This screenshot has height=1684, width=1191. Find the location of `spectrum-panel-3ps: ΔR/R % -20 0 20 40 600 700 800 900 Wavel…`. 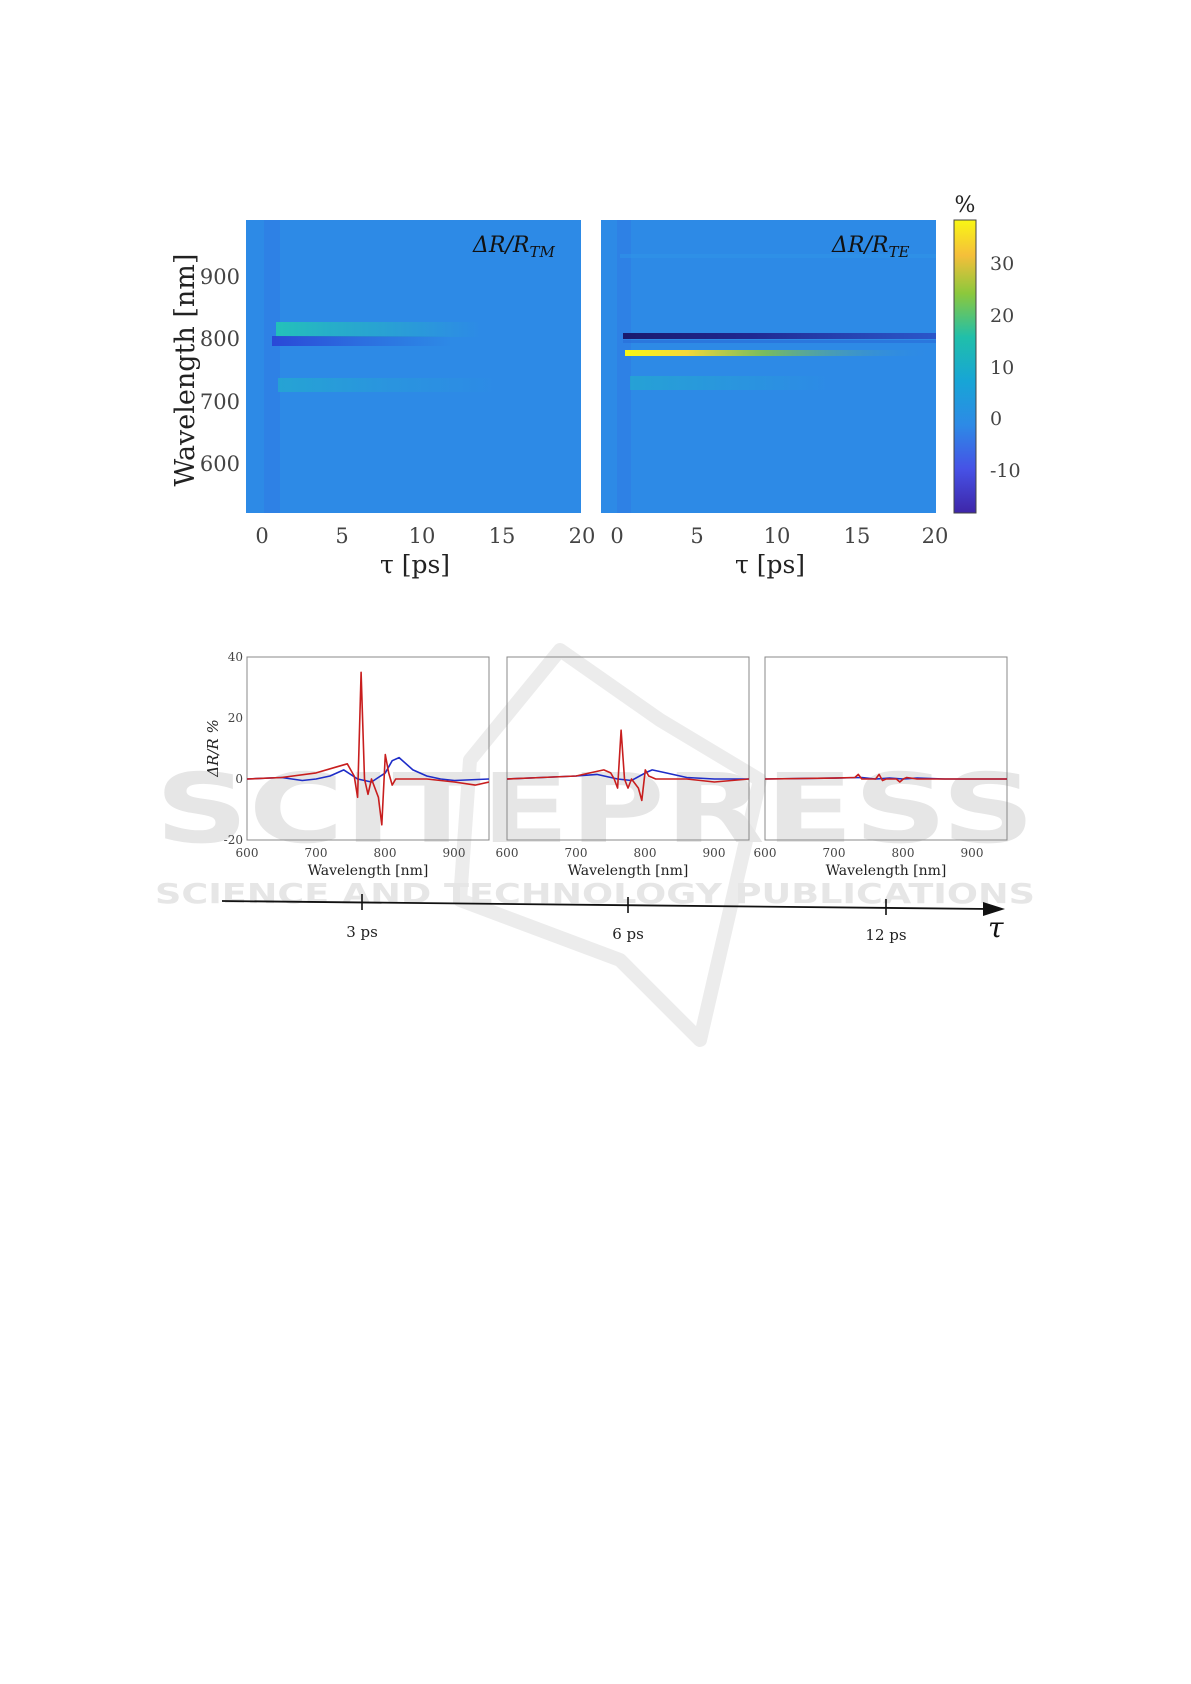

spectrum-panel-3ps: ΔR/R % -20 0 20 40 600 700 800 900 Wavel… is located at coordinates (347, 764).